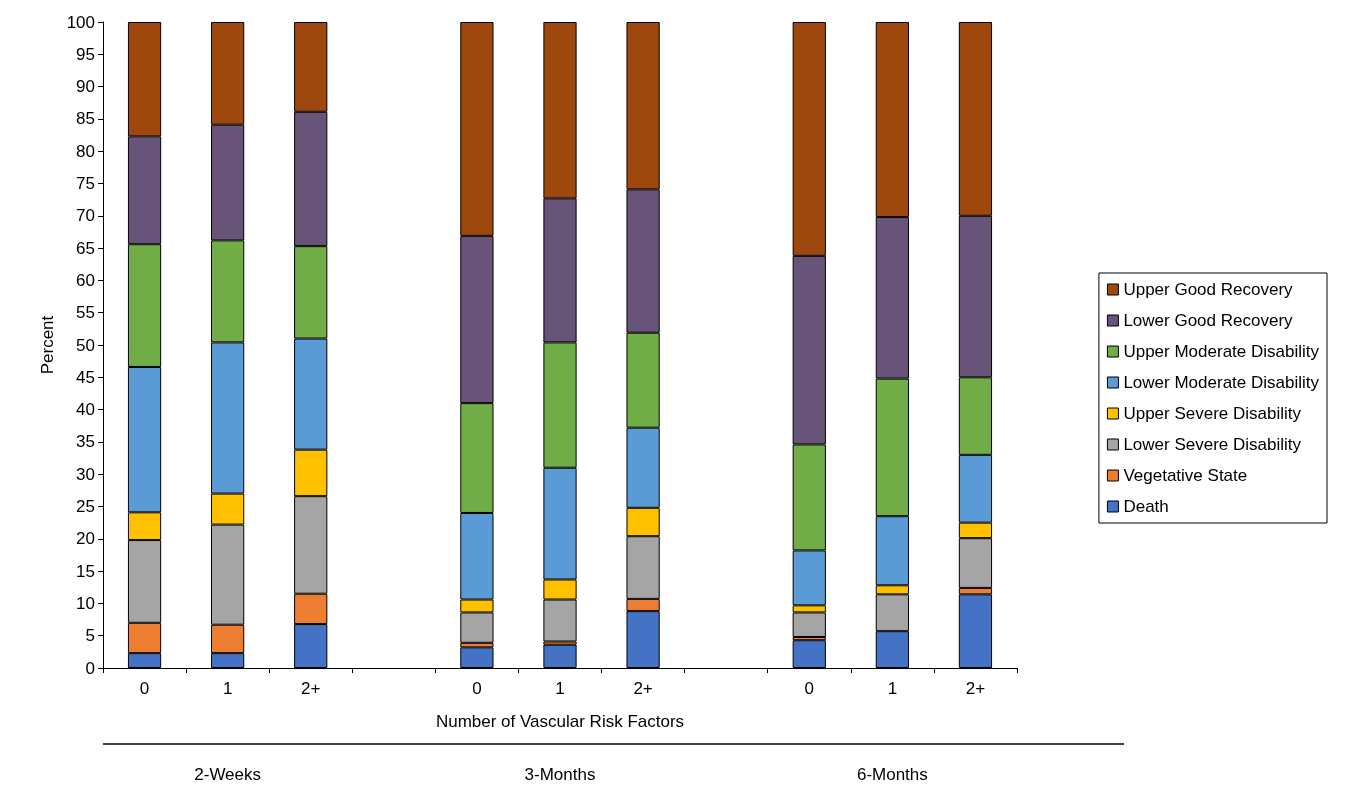  I want to click on y-tick-label: 65, so click(85, 248).